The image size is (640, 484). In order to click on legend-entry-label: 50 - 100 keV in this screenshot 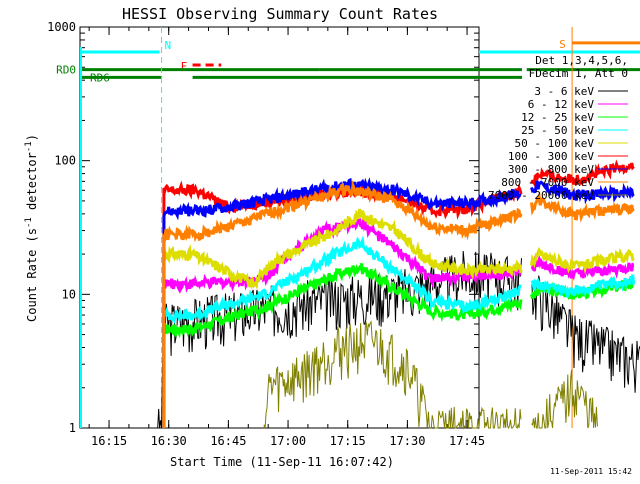, I will do `click(555, 143)`.